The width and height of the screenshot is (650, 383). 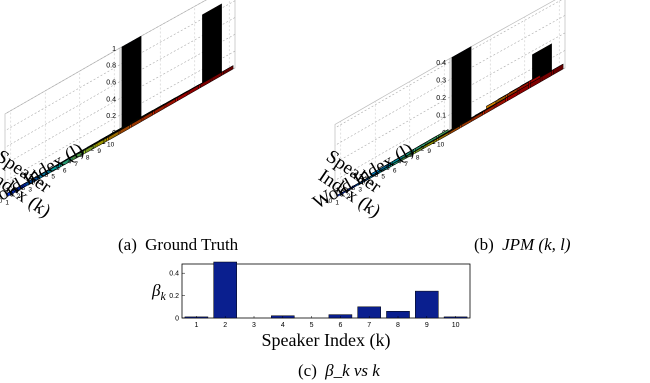 I want to click on caption-b: (b) JPM (k, l), so click(x=522, y=244).